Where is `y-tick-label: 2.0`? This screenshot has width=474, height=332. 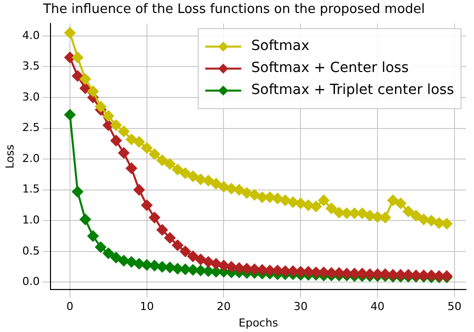
y-tick-label: 2.0 is located at coordinates (31, 158).